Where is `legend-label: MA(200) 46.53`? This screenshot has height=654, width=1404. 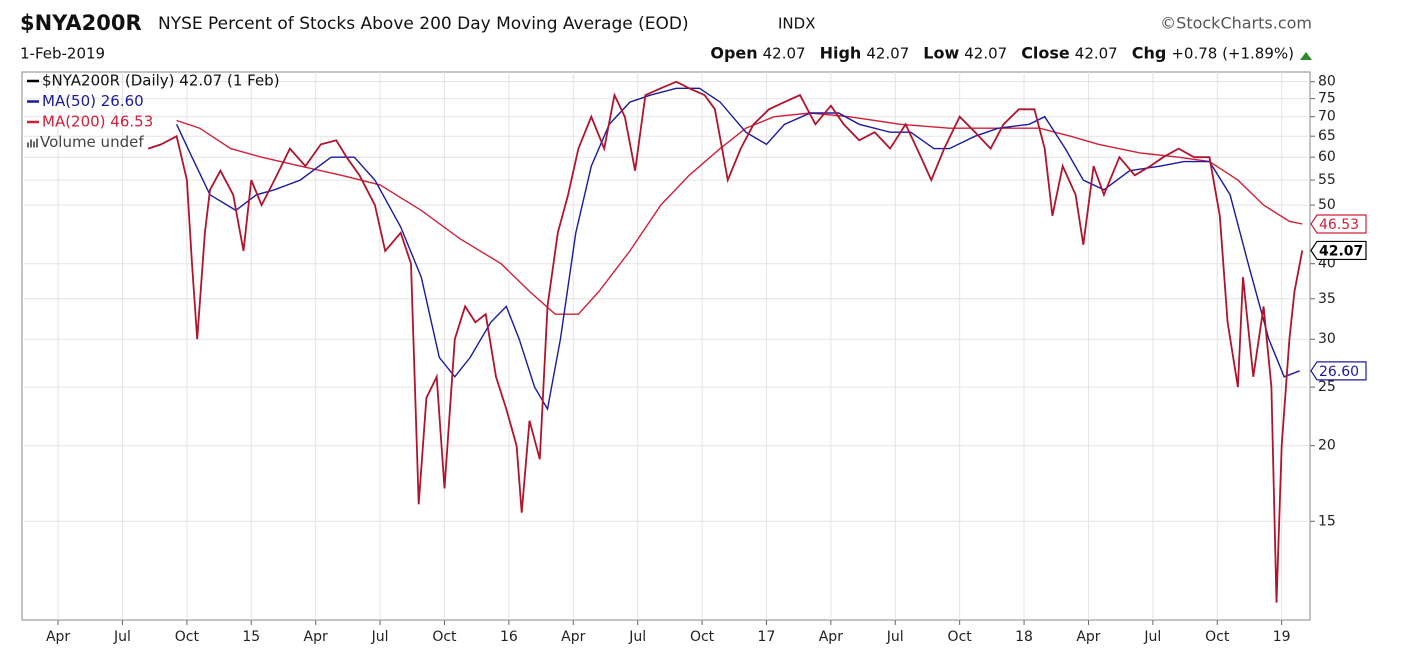
legend-label: MA(200) 46.53 is located at coordinates (97, 122).